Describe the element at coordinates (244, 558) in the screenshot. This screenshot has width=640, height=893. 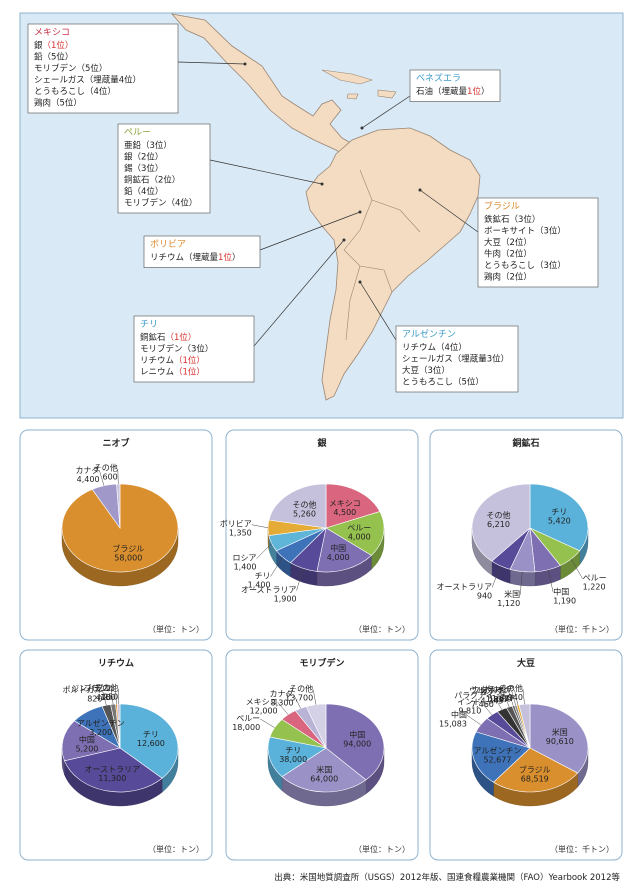
I see `pie-label-name: ロシア` at that location.